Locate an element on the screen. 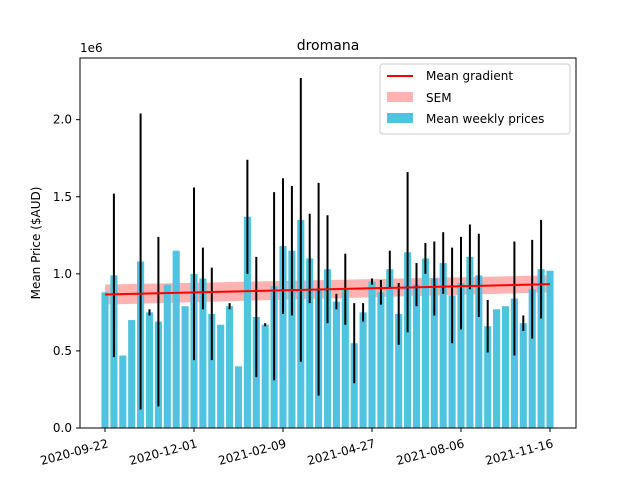 This screenshot has width=640, height=480. trend-layer is located at coordinates (327, 289).